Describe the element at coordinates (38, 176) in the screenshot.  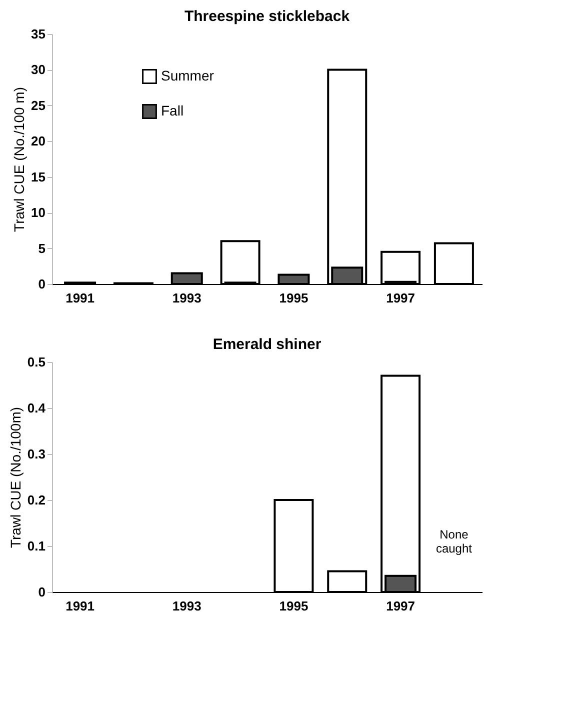
I see `y-tick-label: 15` at that location.